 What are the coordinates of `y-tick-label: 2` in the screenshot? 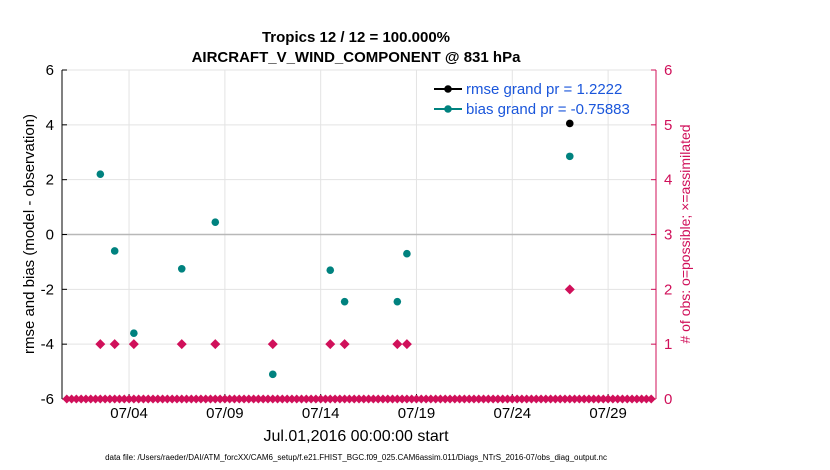 It's located at (50, 180).